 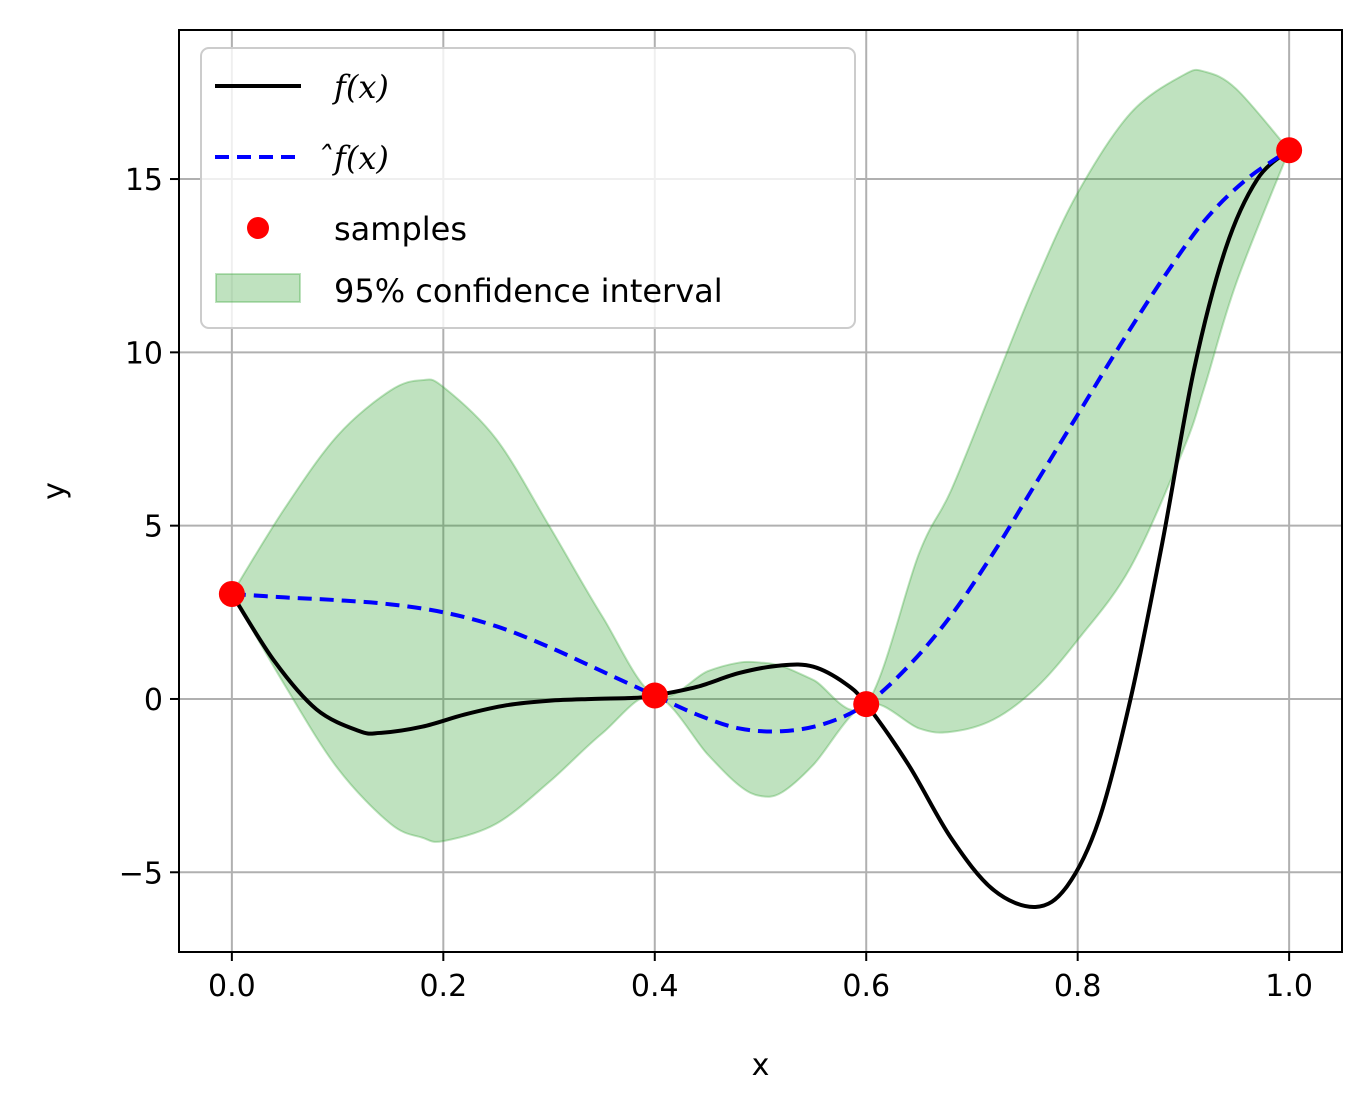 I want to click on x-tick-label: 0.4, so click(x=655, y=986).